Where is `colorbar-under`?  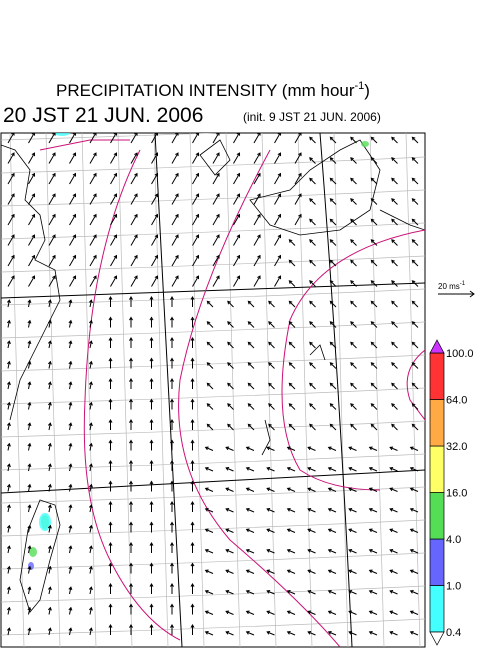 colorbar-under is located at coordinates (437, 638).